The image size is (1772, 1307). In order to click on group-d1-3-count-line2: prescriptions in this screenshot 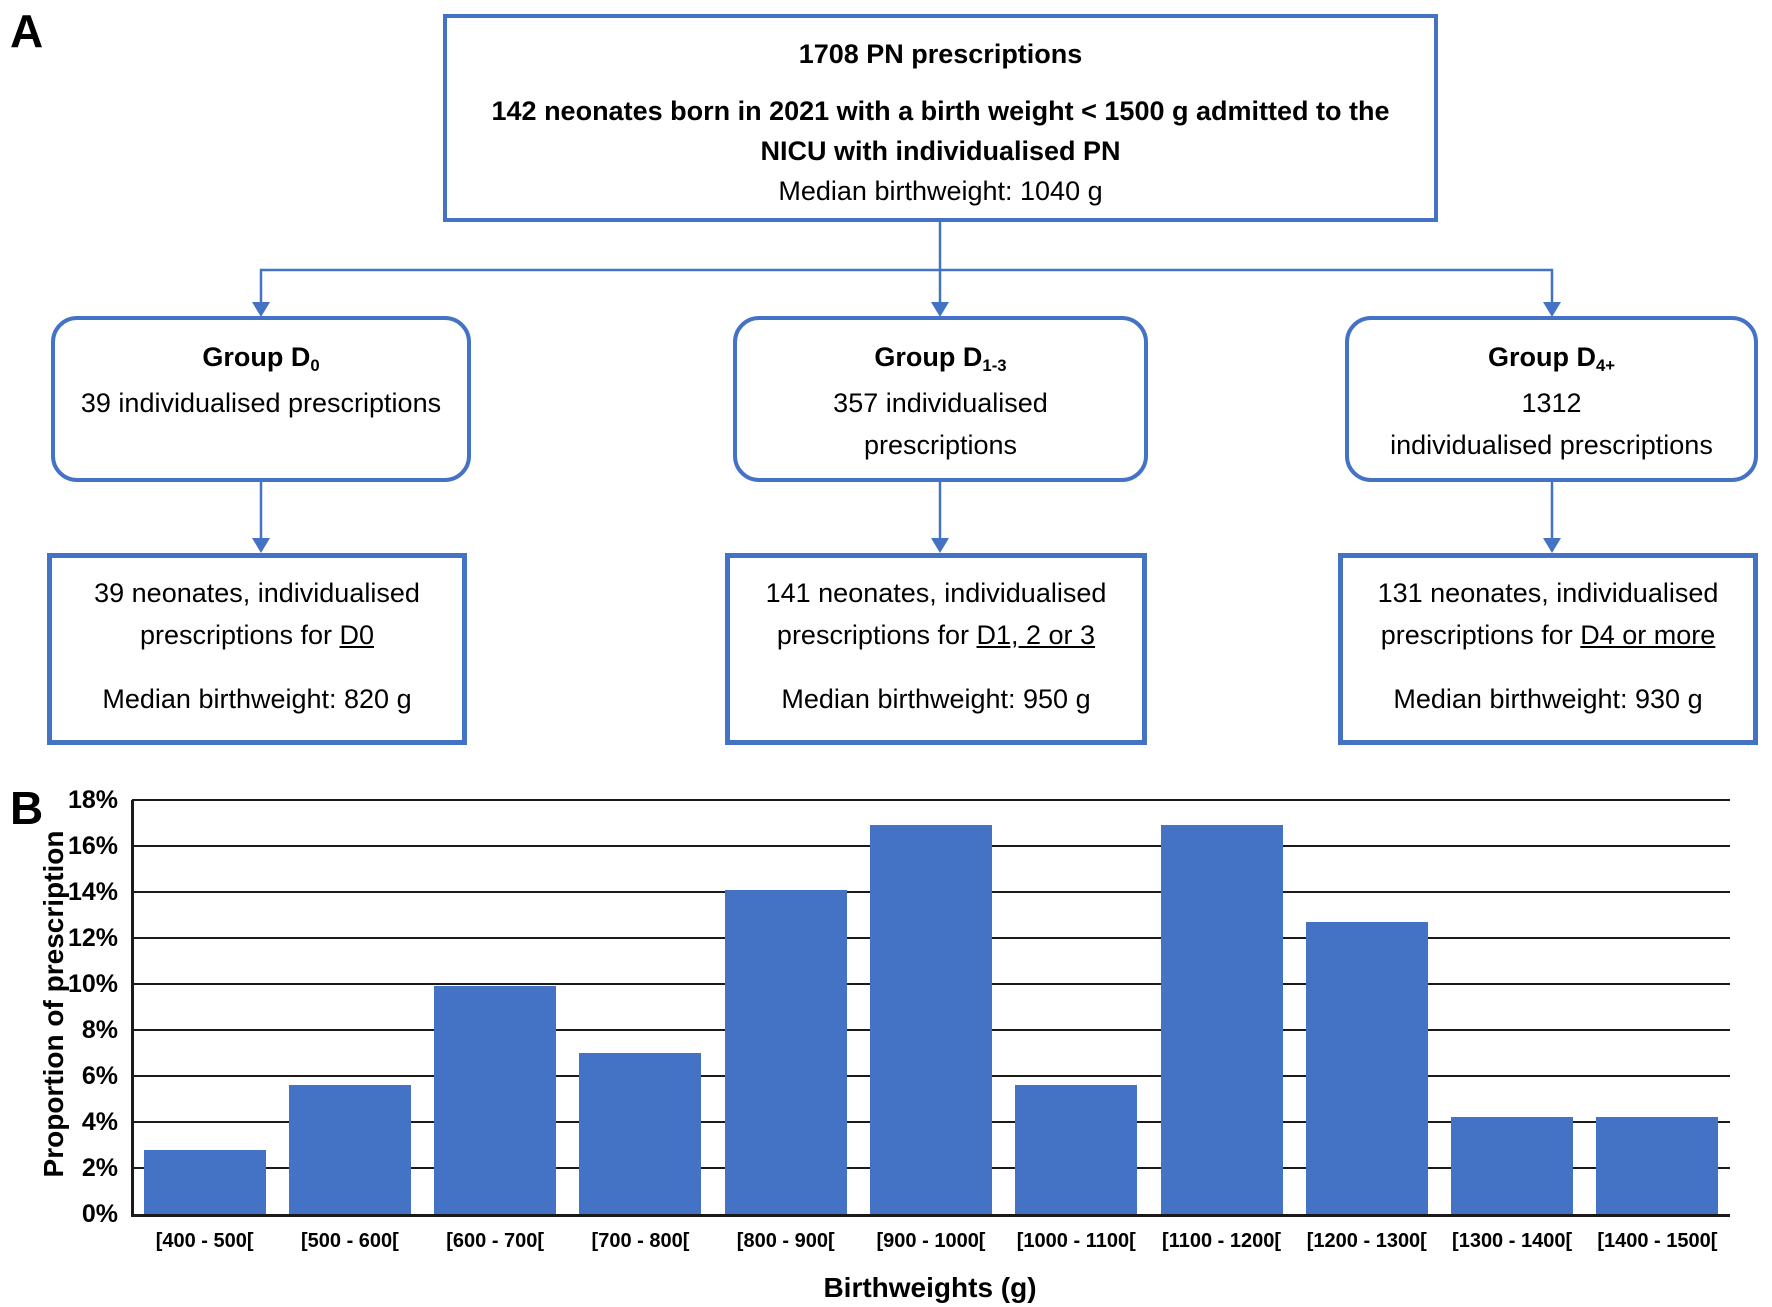, I will do `click(940, 445)`.